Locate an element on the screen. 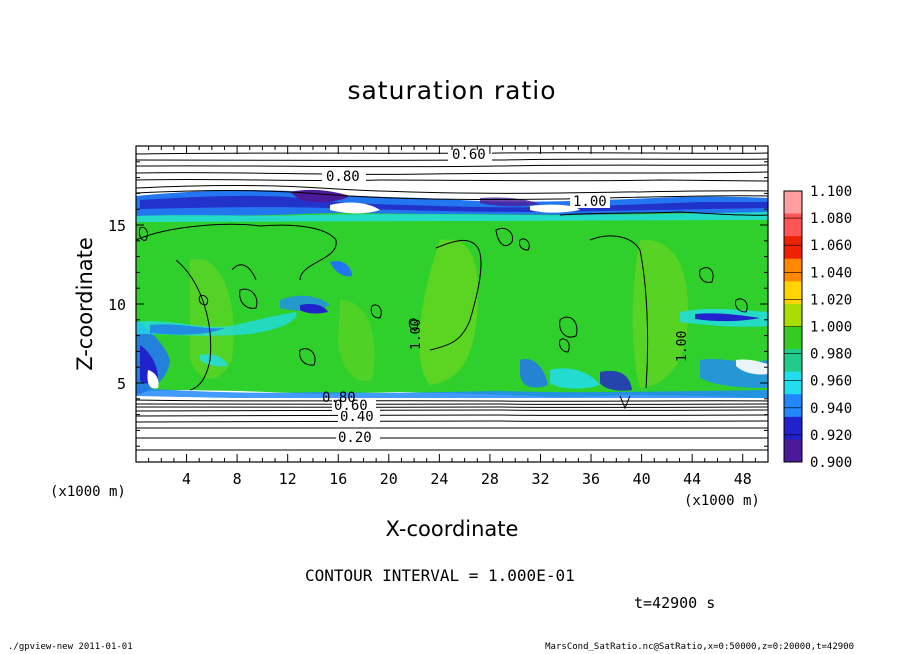 This screenshot has height=654, width=904. colorbar-label: 1.100 is located at coordinates (831, 192).